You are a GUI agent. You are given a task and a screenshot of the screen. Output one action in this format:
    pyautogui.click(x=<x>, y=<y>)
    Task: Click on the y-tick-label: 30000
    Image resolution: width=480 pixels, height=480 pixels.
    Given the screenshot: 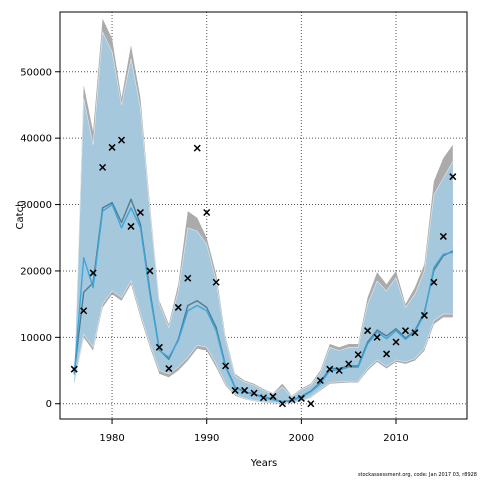 What is the action you would take?
    pyautogui.click(x=36, y=205)
    